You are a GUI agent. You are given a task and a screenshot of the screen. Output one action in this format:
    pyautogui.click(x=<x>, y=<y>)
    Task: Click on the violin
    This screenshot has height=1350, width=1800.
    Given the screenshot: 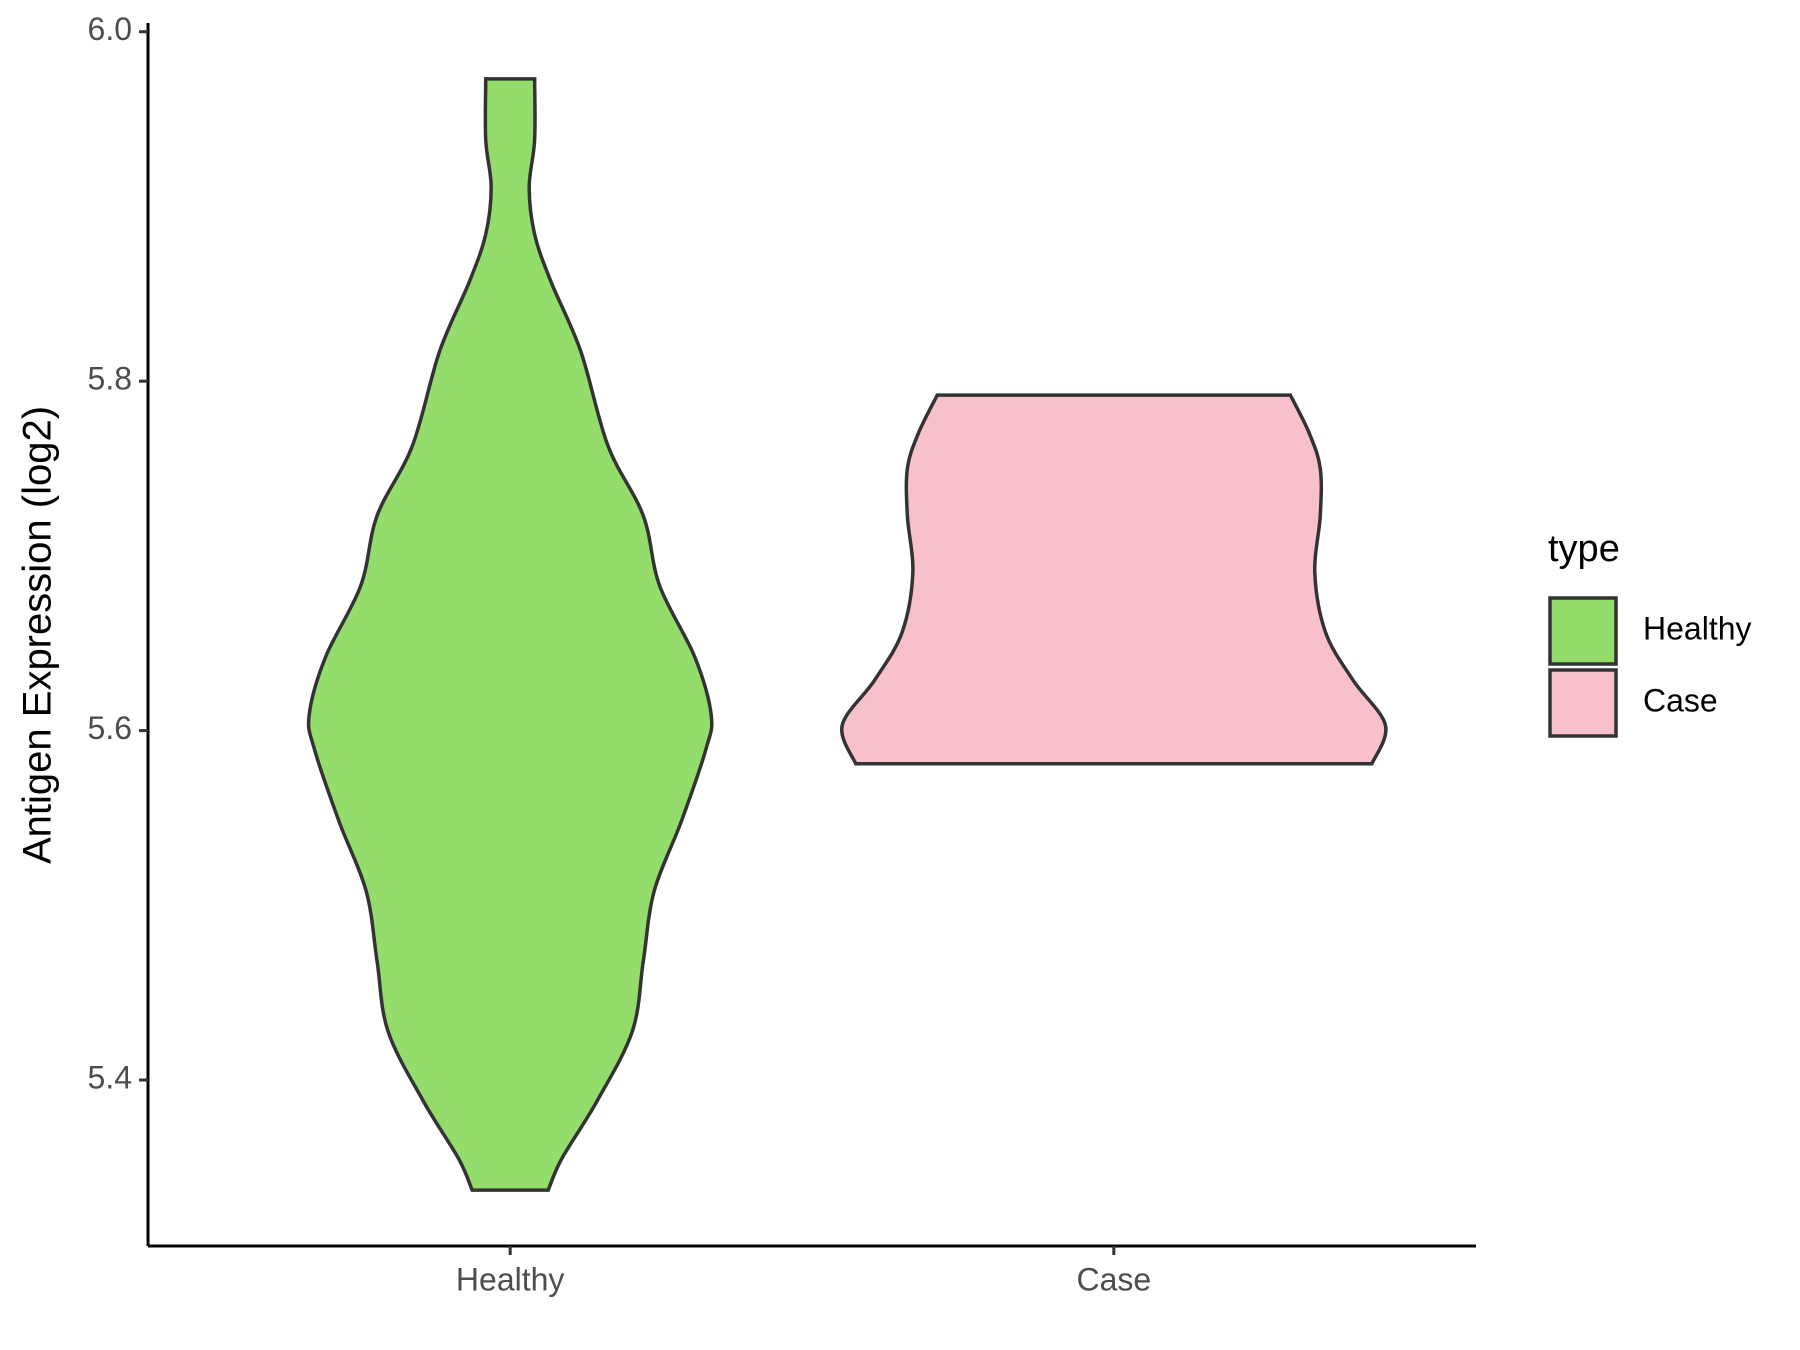 What is the action you would take?
    pyautogui.click(x=1114, y=579)
    